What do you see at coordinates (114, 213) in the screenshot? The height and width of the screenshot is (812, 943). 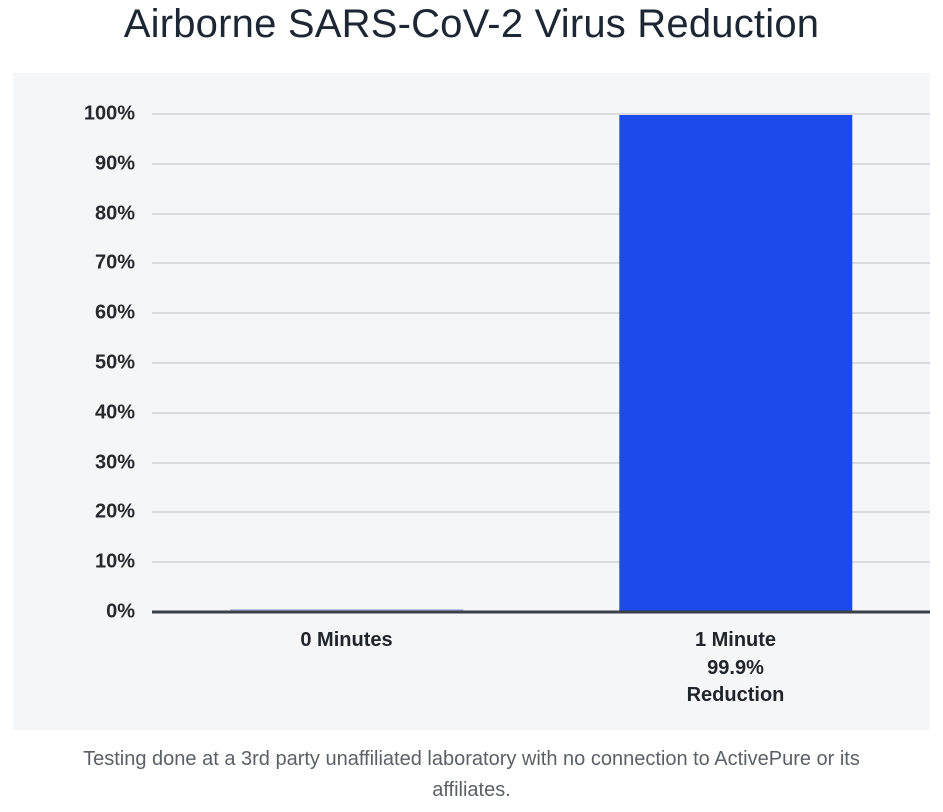 I see `y-tick-label: 80%` at bounding box center [114, 213].